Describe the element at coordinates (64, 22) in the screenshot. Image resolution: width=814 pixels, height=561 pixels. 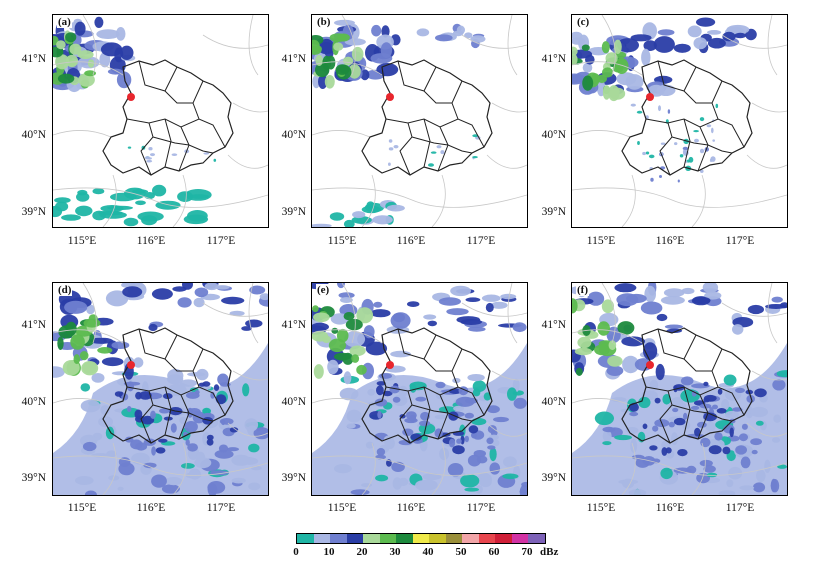
I see `panel-label: (a)` at that location.